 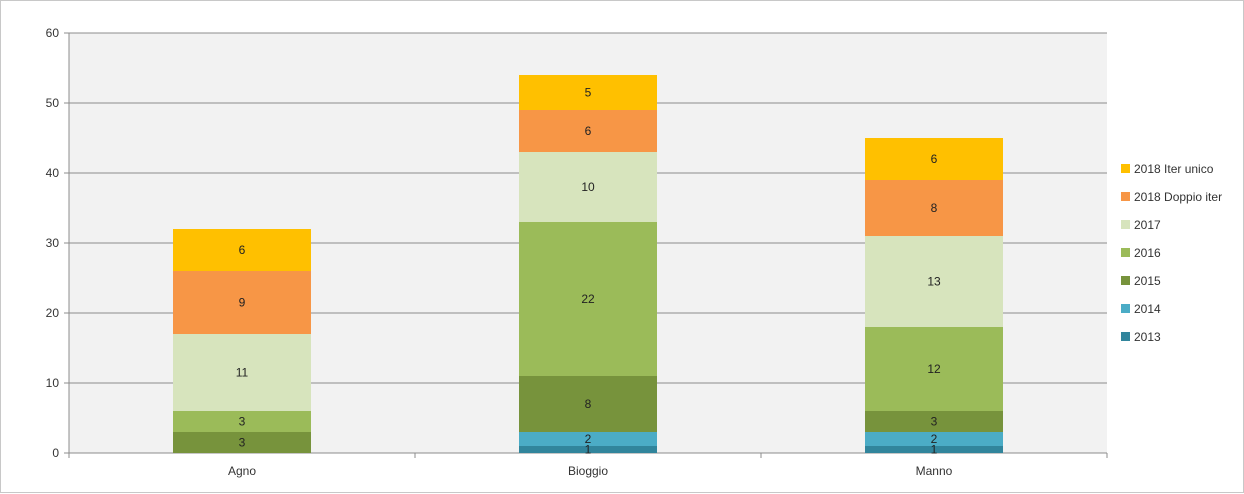 What do you see at coordinates (934, 471) in the screenshot?
I see `category-label: Manno` at bounding box center [934, 471].